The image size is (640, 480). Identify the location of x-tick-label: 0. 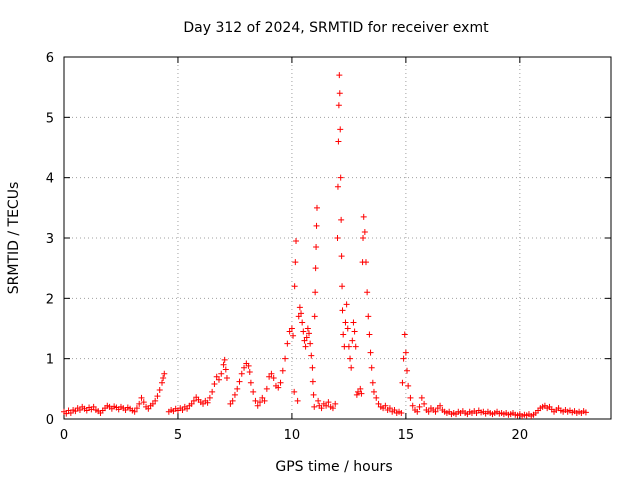
(64, 435).